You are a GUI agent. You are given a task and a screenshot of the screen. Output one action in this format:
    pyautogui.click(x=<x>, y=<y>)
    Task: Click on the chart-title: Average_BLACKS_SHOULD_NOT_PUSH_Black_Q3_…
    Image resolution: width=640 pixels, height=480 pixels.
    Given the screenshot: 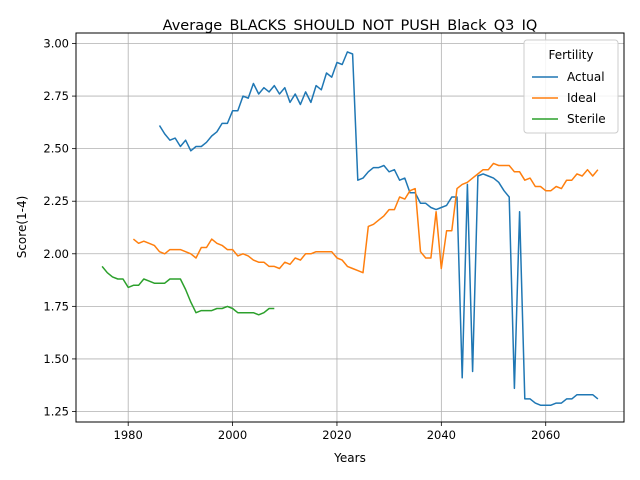 What is the action you would take?
    pyautogui.click(x=350, y=26)
    